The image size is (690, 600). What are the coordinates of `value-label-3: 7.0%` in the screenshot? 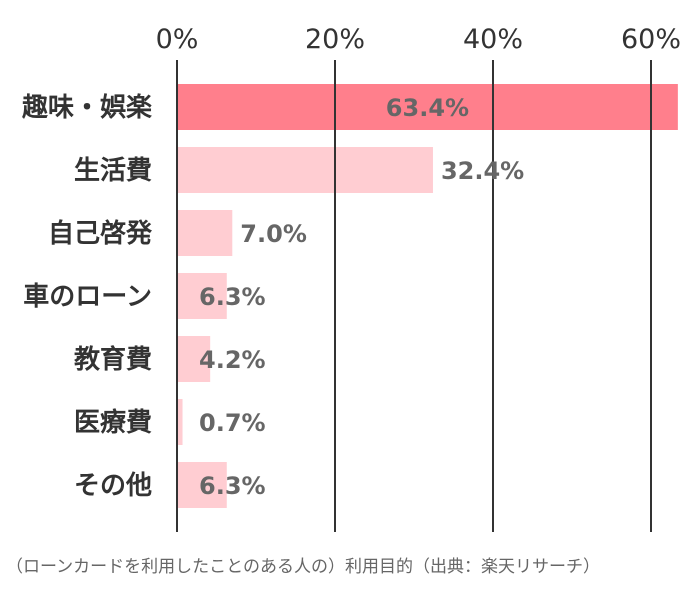 It's located at (273, 234).